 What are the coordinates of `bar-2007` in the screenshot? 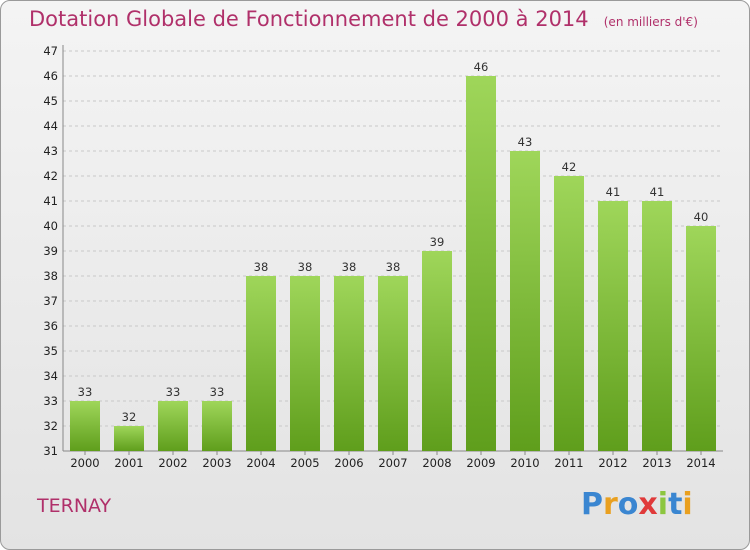 It's located at (393, 363).